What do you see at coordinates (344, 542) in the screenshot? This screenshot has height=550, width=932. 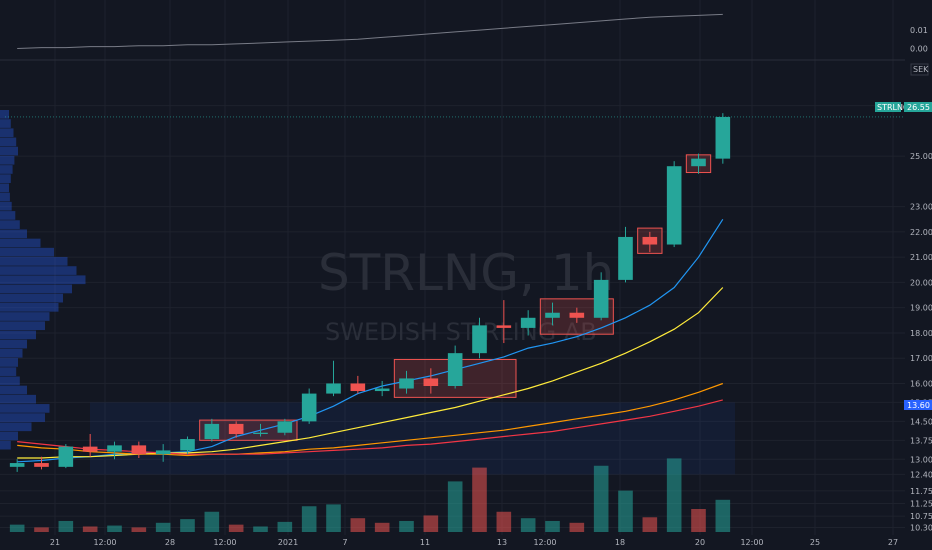 I see `time-axis-label: 7` at bounding box center [344, 542].